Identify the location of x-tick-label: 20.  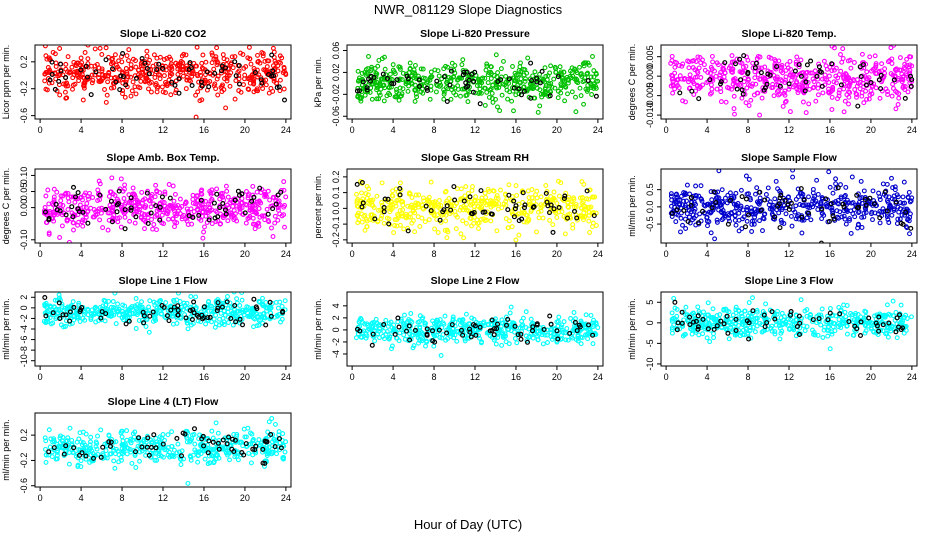
(557, 377).